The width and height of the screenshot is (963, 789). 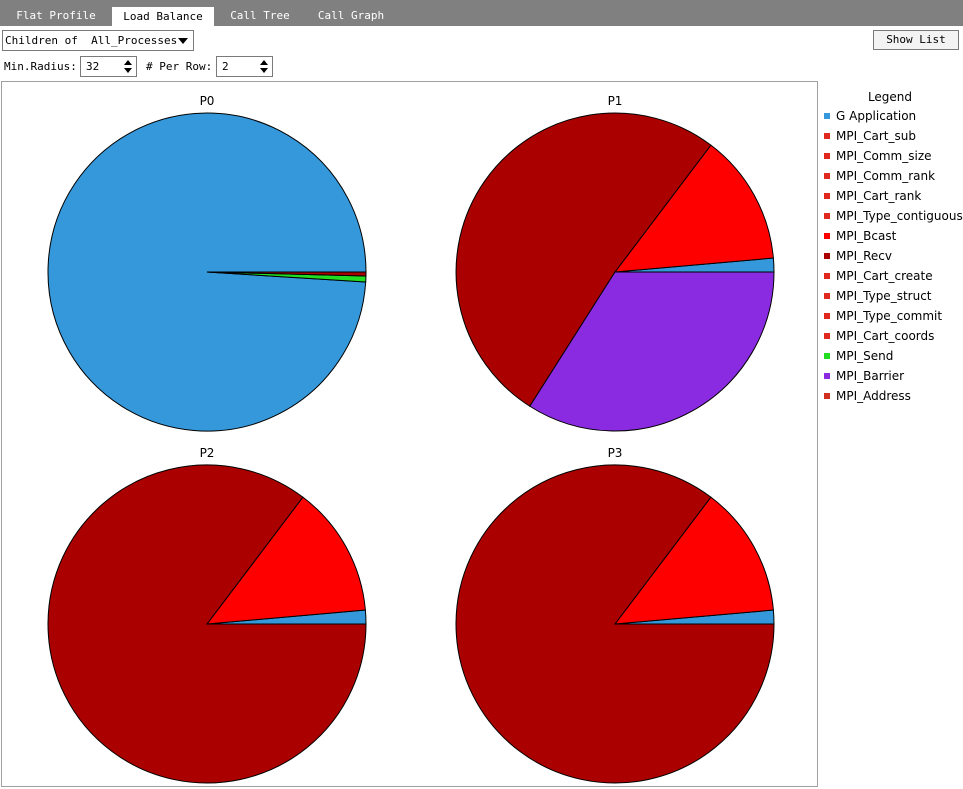 I want to click on pie-title: P0, so click(x=207, y=101).